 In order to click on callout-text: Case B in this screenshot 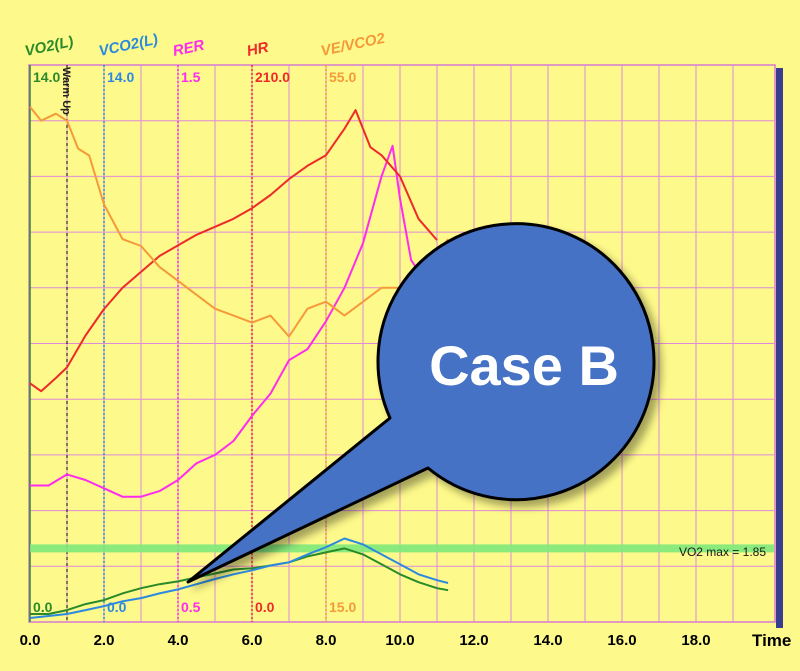, I will do `click(524, 365)`.